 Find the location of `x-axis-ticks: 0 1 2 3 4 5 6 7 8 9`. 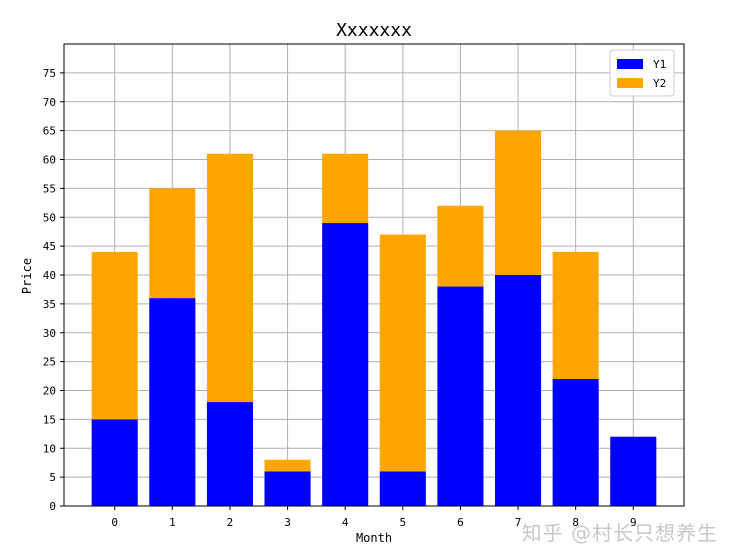

x-axis-ticks: 0 1 2 3 4 5 6 7 8 9 is located at coordinates (374, 517).